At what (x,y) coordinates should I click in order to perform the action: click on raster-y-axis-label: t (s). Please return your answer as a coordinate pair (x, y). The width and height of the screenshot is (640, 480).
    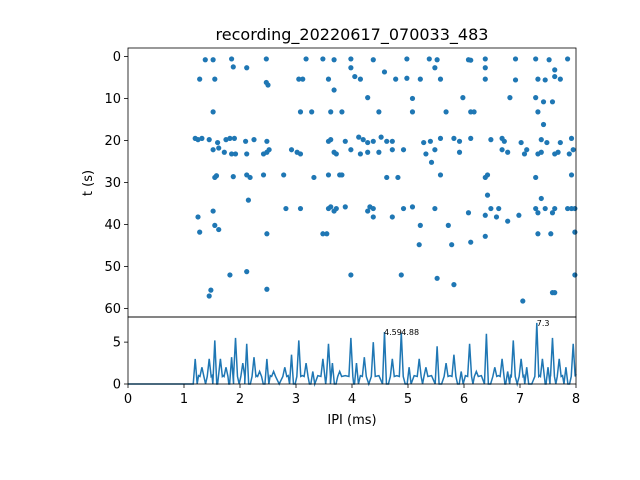
    Looking at the image, I should click on (88, 183).